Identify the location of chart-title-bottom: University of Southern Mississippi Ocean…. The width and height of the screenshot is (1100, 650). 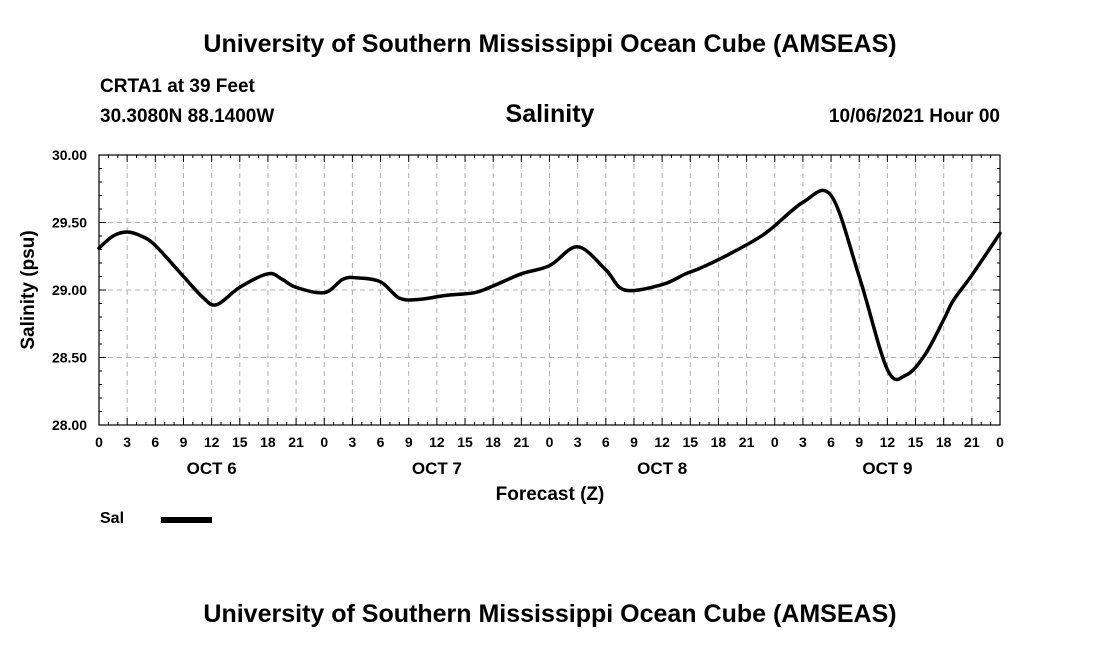
(550, 614).